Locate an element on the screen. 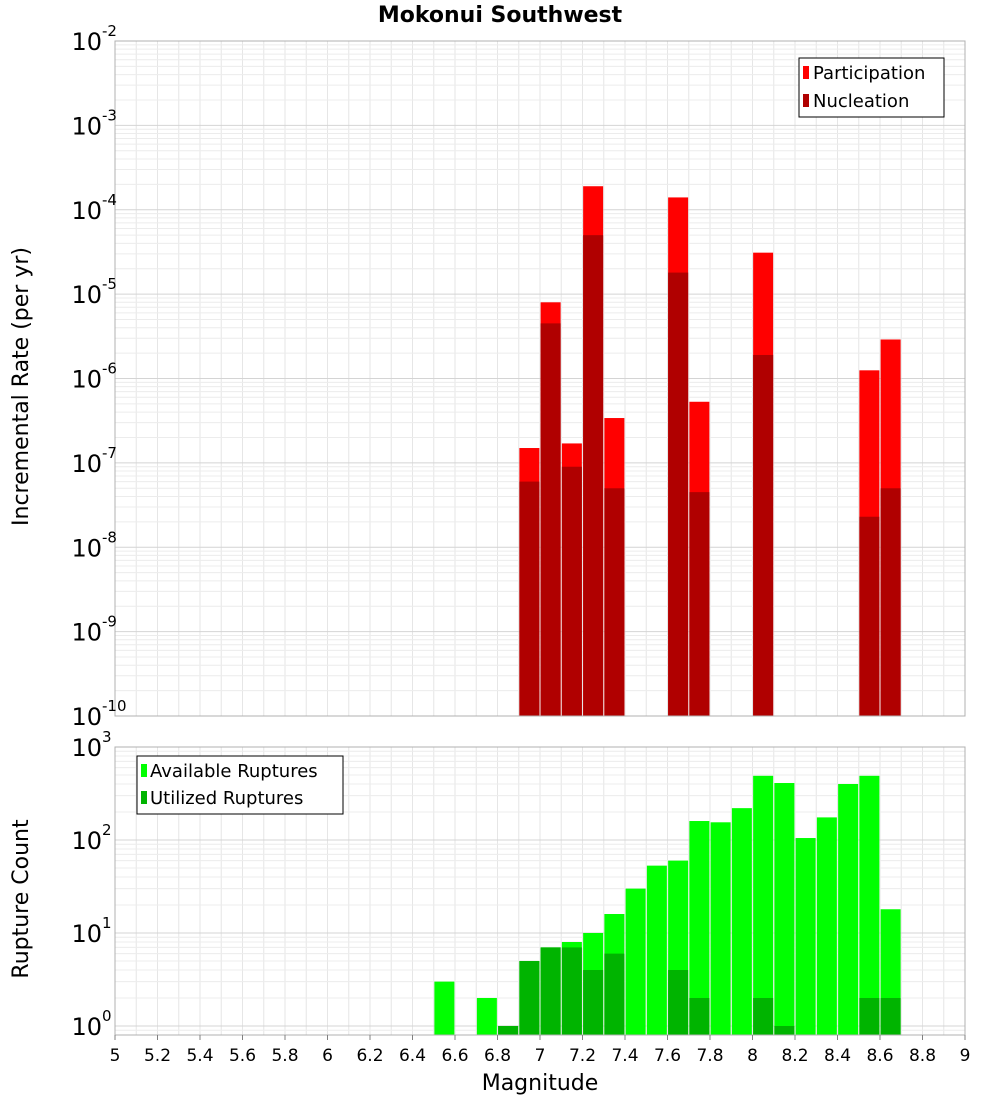  legend-swatch-participation is located at coordinates (806, 72).